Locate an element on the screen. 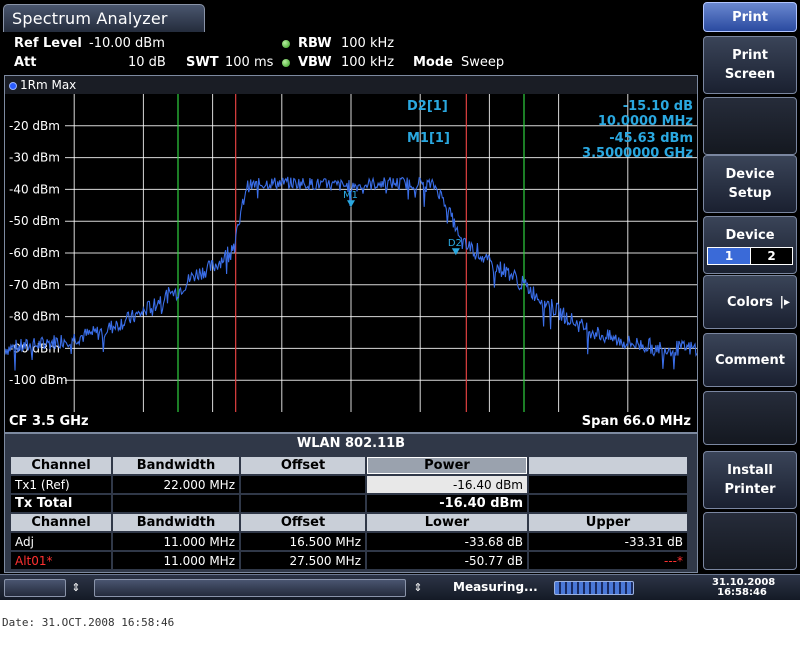 The image size is (800, 647). table-header-row: Channel Bandwidth Offset Power is located at coordinates (349, 465).